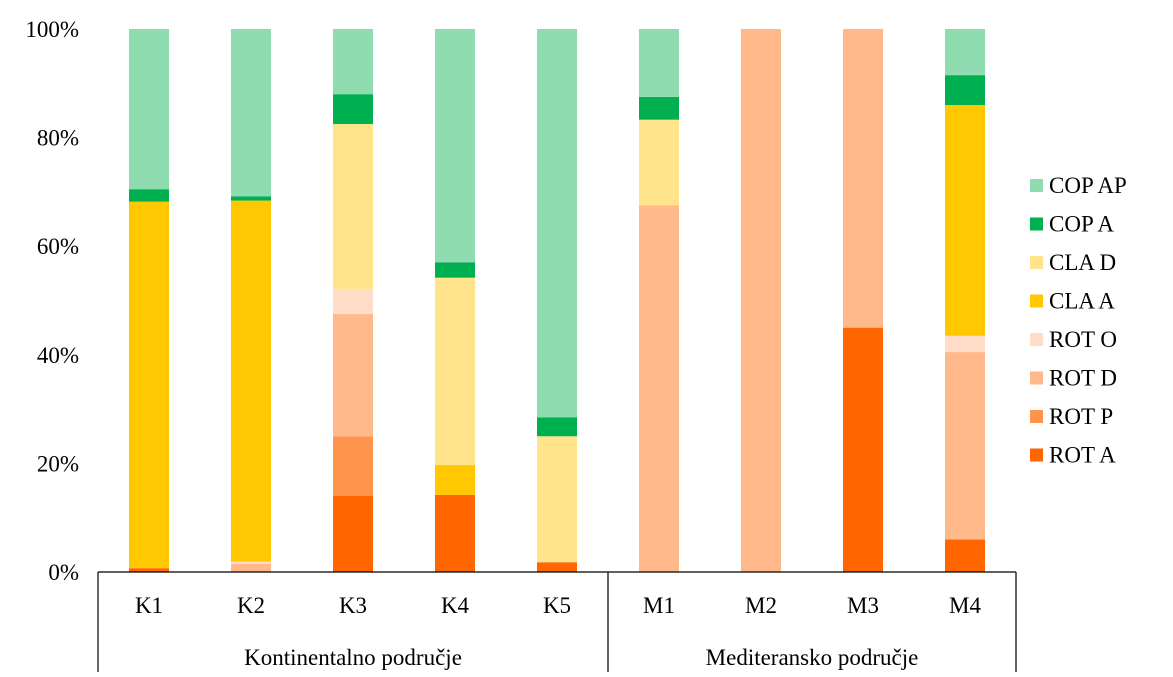  I want to click on x-tick-label: M2, so click(761, 605).